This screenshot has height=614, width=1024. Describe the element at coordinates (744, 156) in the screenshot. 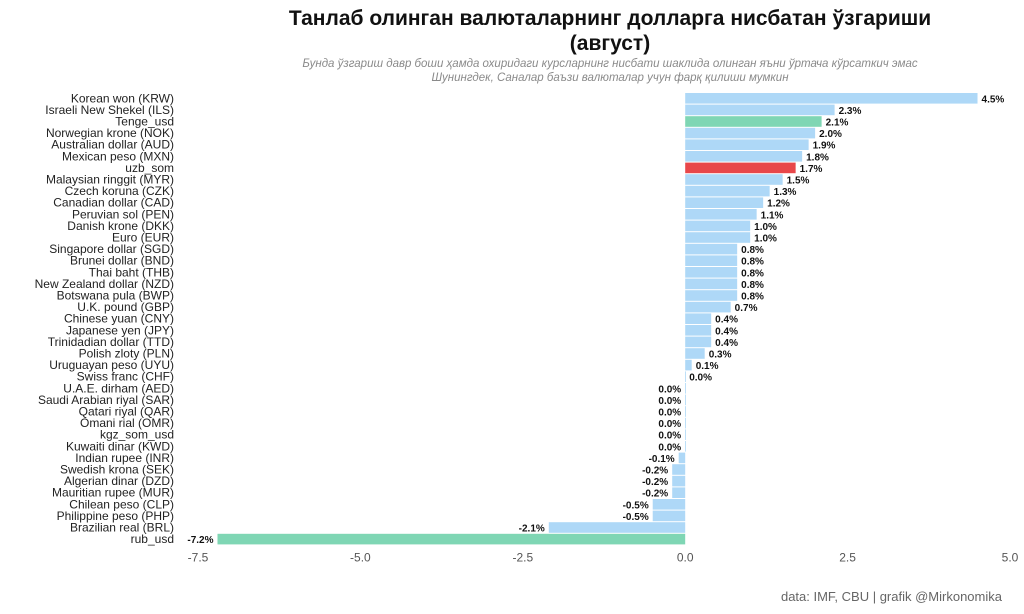

I see `bar-mexican-peso-mxn` at that location.